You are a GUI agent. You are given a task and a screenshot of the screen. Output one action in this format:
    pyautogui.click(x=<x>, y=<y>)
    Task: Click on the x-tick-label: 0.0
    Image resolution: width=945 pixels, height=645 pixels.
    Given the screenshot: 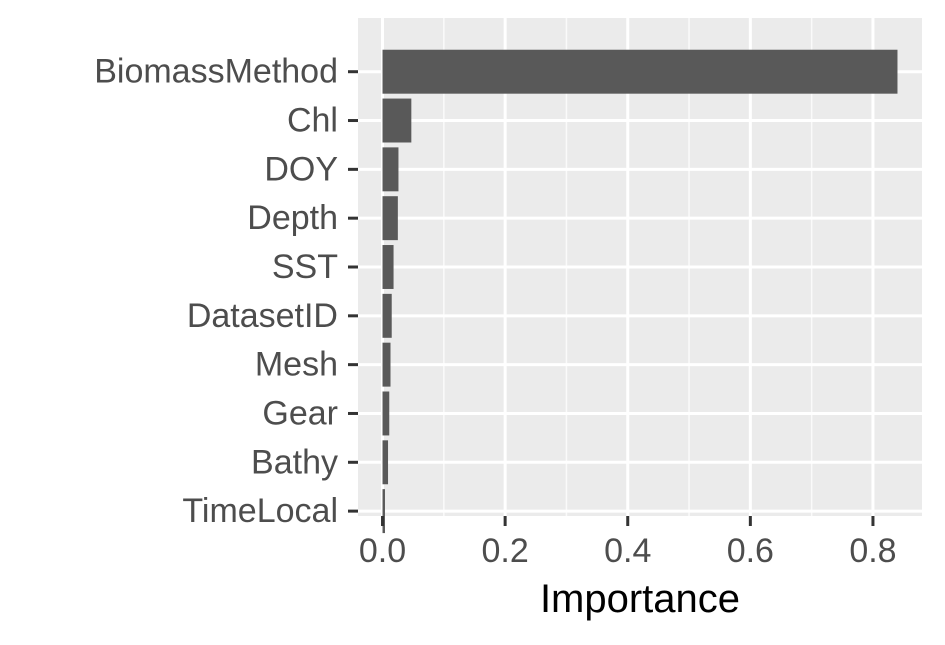 What is the action you would take?
    pyautogui.click(x=382, y=551)
    